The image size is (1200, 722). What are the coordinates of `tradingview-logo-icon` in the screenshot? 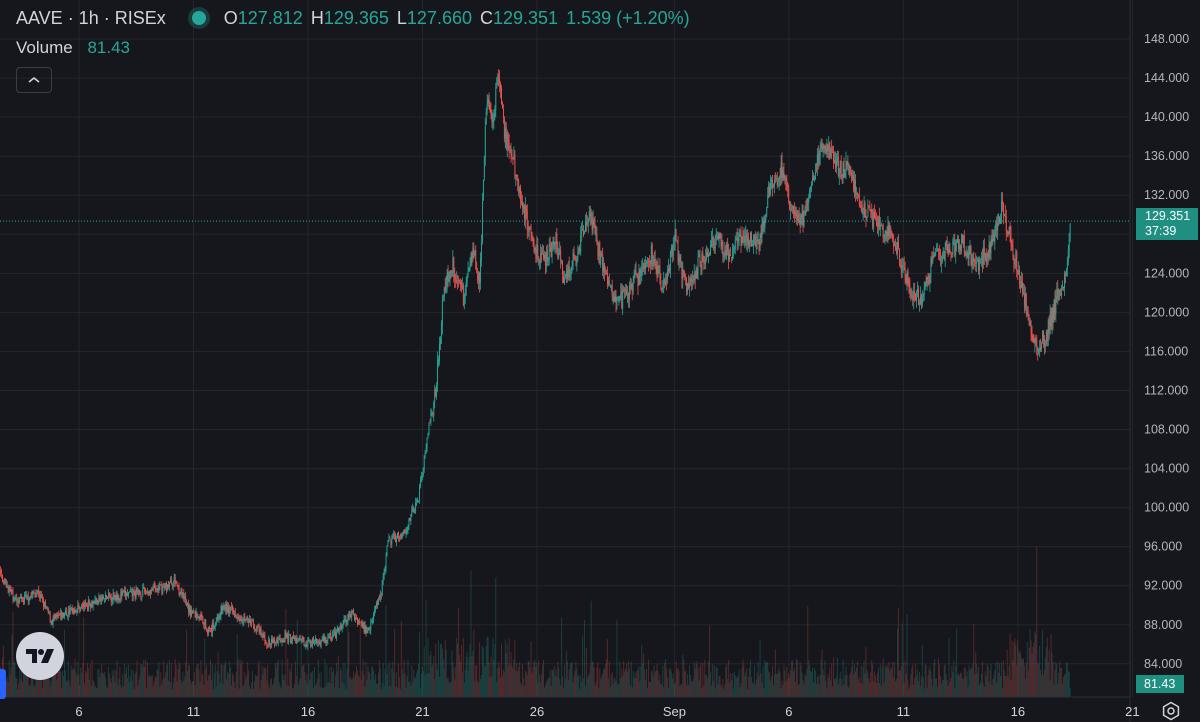 It's located at (40, 656).